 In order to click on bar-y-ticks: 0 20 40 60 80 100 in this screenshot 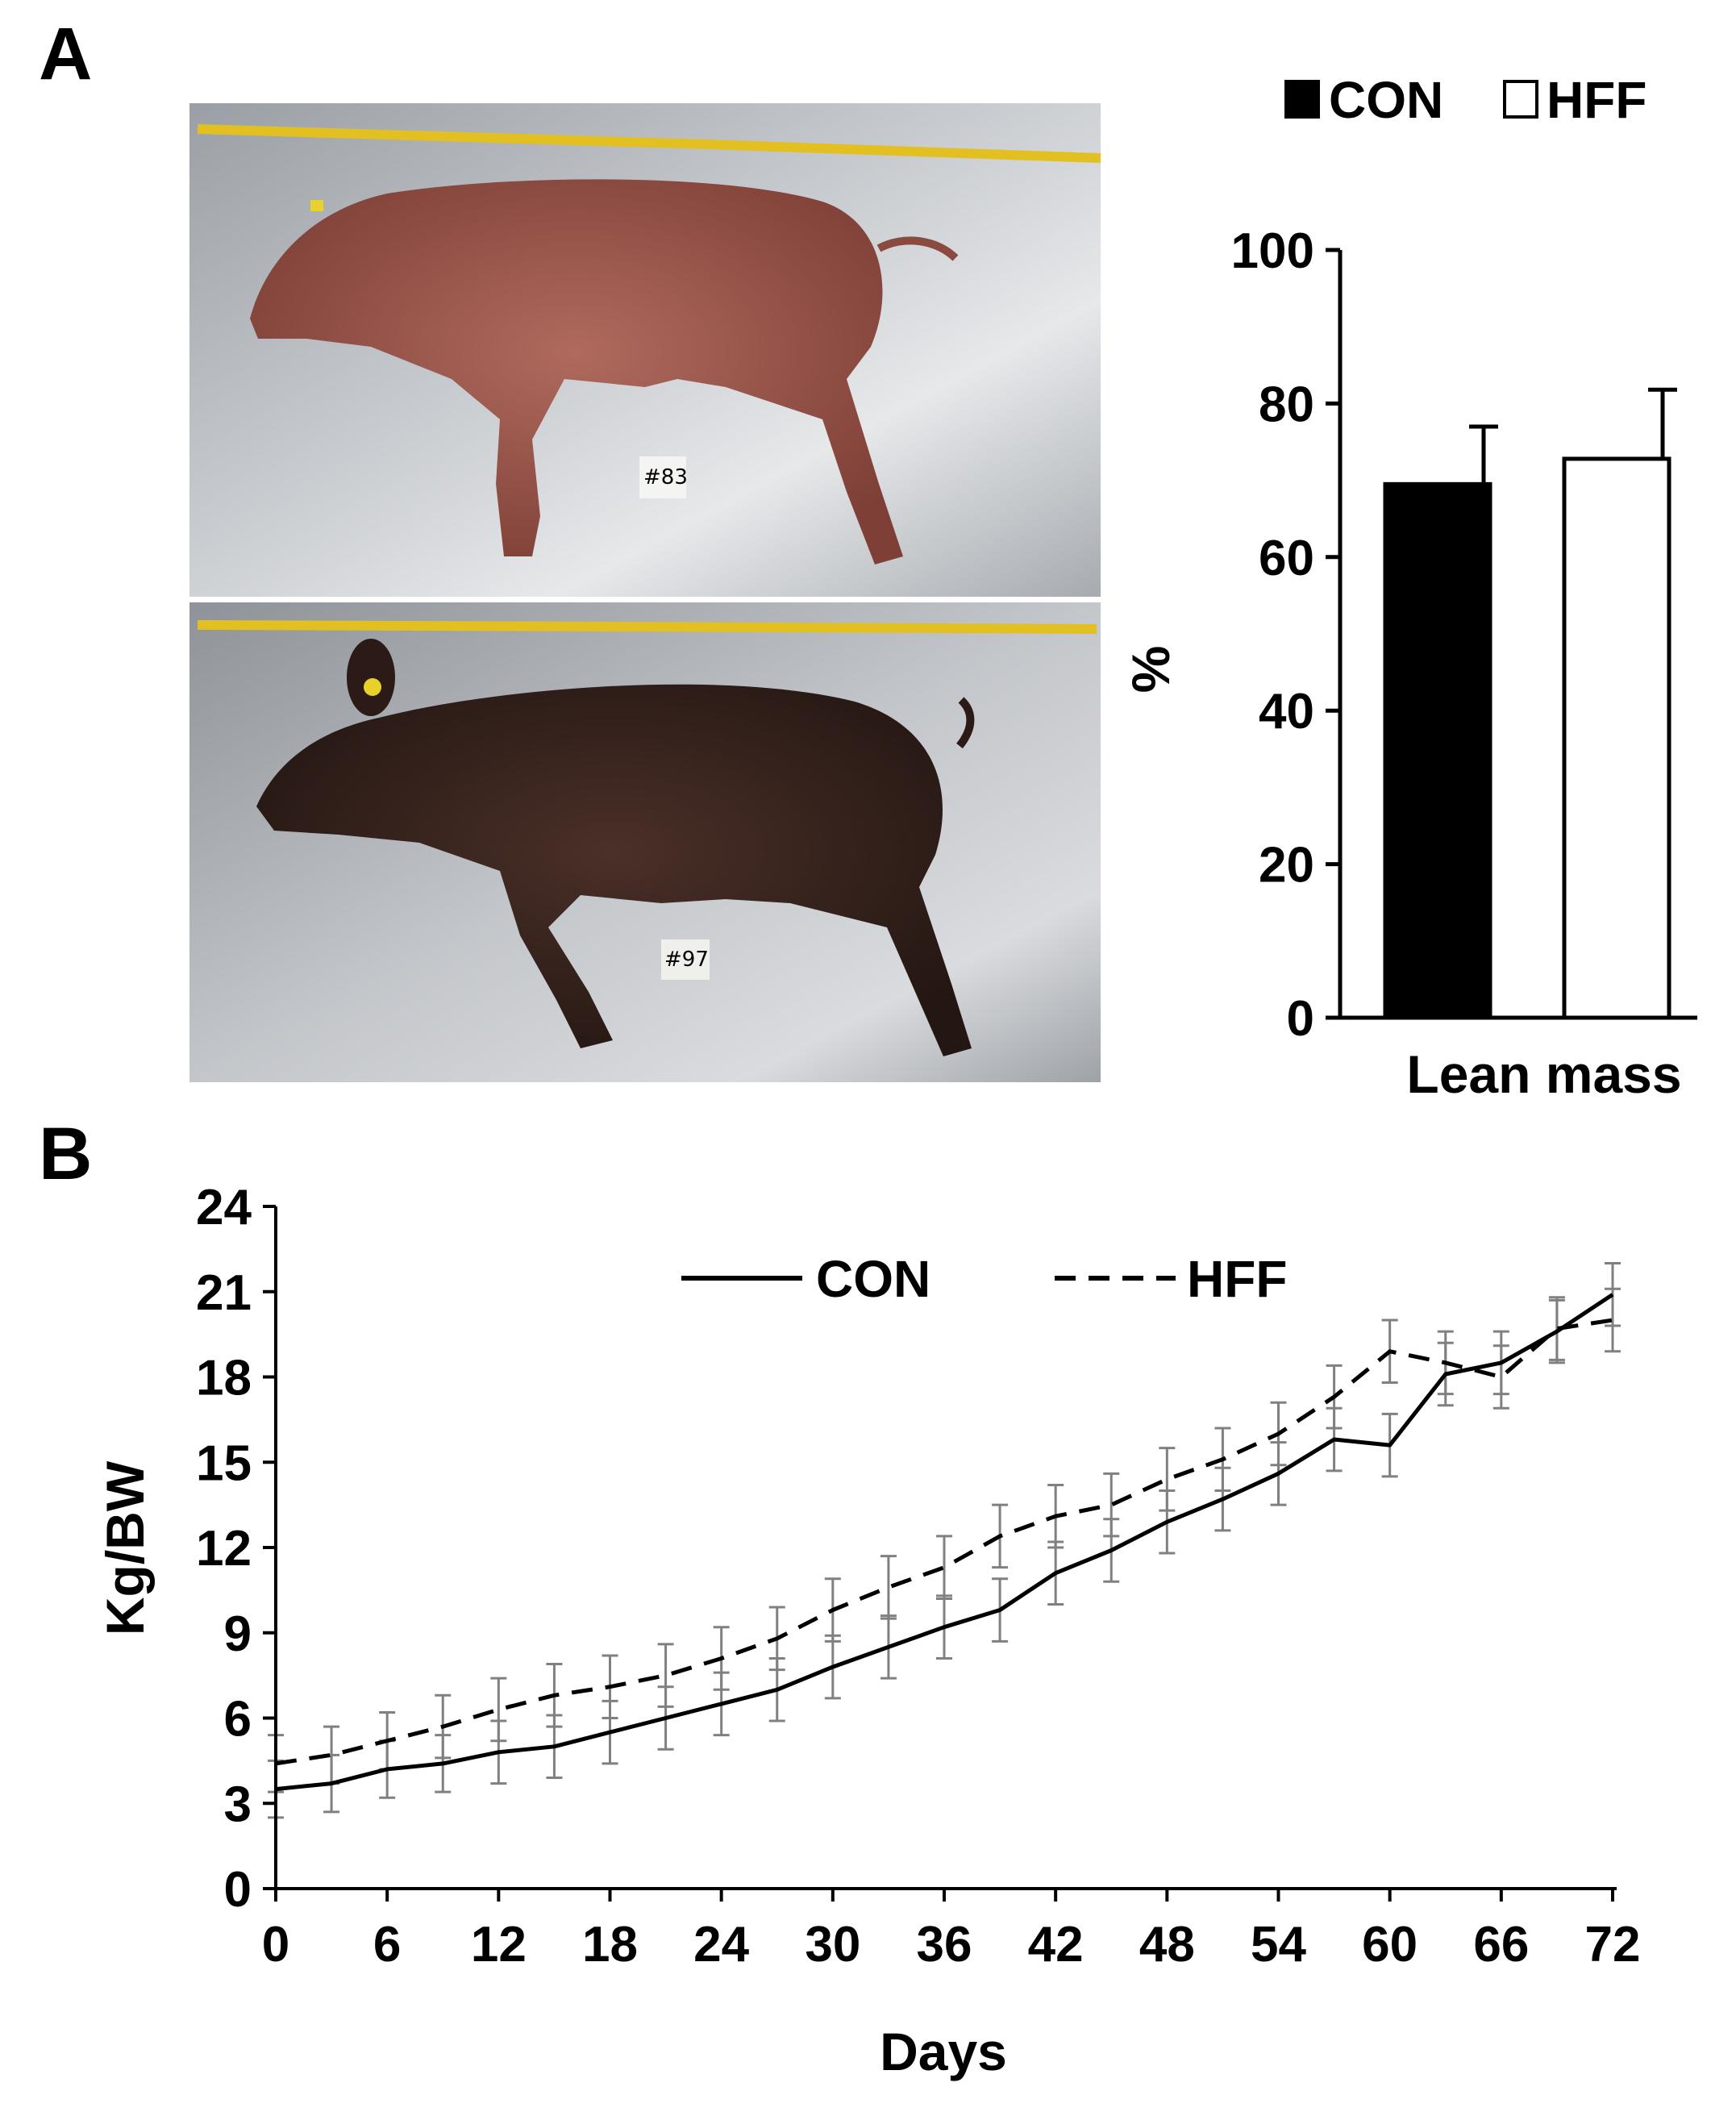, I will do `click(1285, 635)`.